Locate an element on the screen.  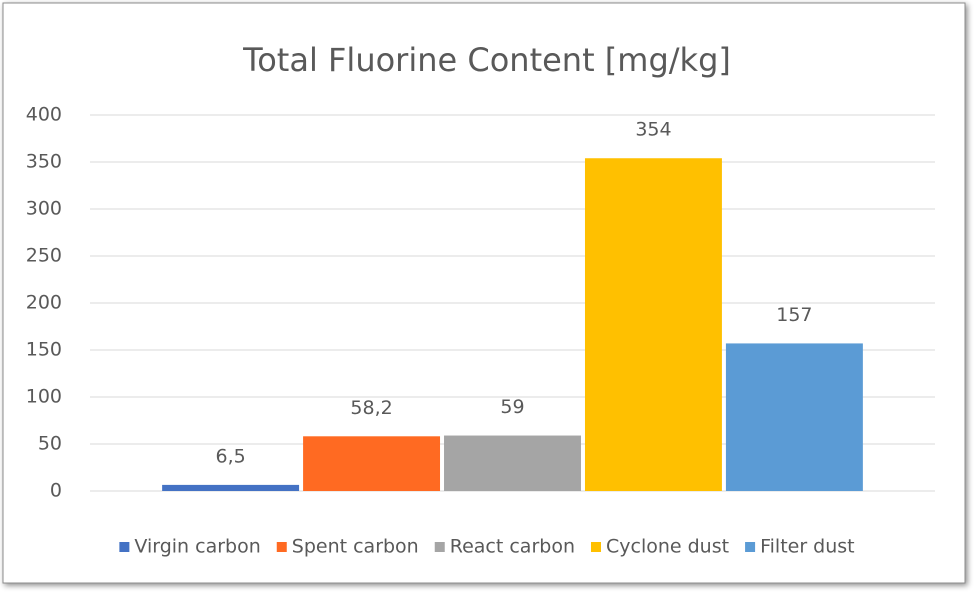
value-label: 58,2 is located at coordinates (371, 408).